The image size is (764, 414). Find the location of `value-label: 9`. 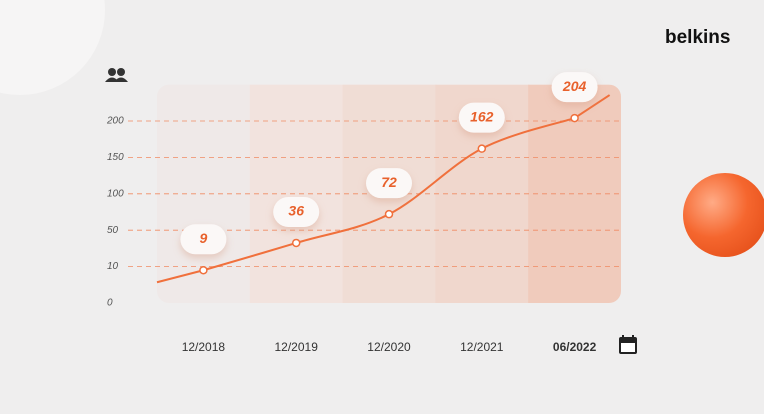

value-label: 9 is located at coordinates (204, 238).